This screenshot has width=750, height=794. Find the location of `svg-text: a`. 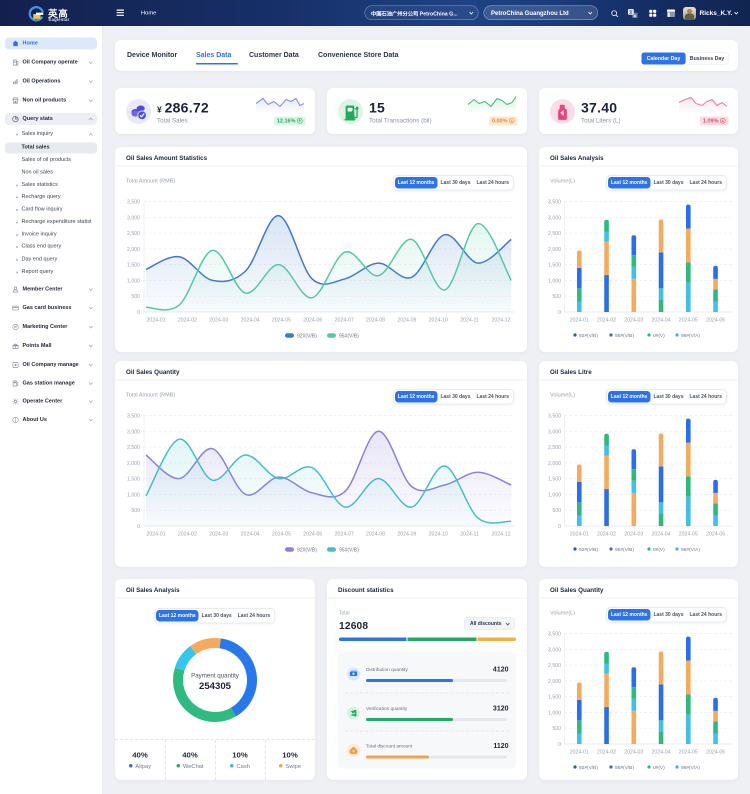

svg-text: a is located at coordinates (635, 16).